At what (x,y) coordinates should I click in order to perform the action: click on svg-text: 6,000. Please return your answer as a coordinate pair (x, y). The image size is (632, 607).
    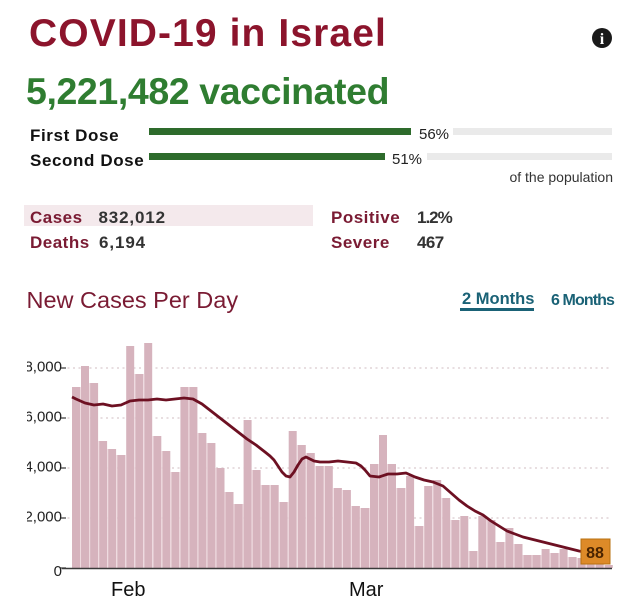
    Looking at the image, I should click on (43, 417).